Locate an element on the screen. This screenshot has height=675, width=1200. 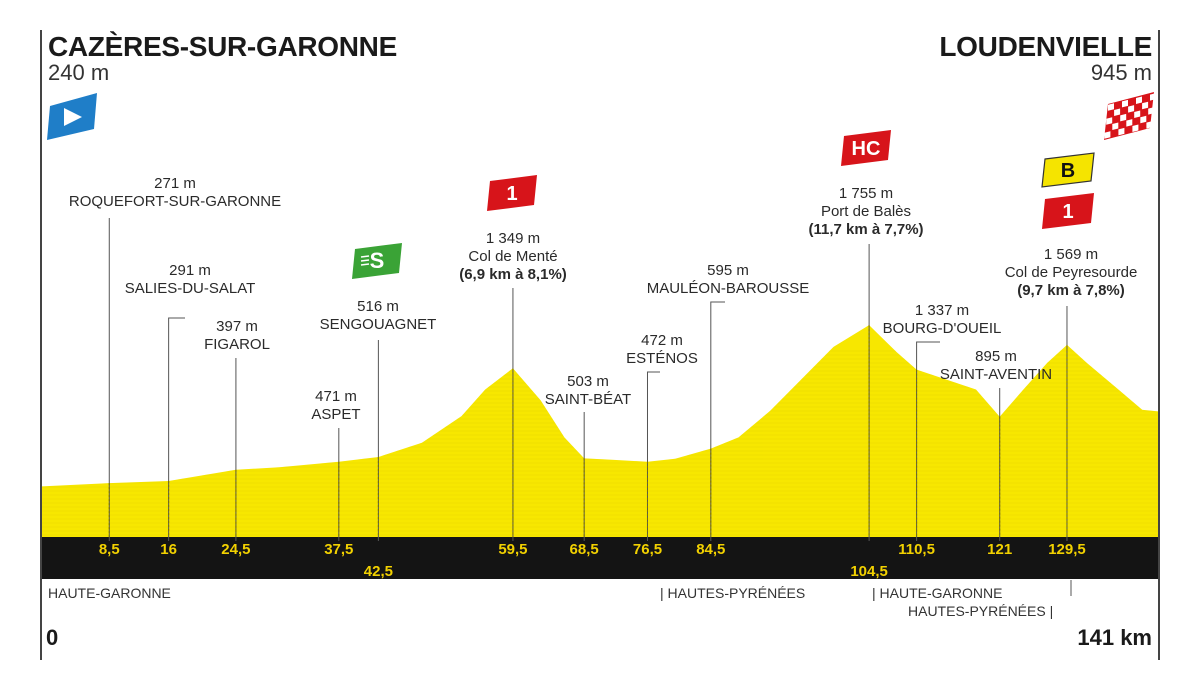
left-frame-line is located at coordinates (41, 345).